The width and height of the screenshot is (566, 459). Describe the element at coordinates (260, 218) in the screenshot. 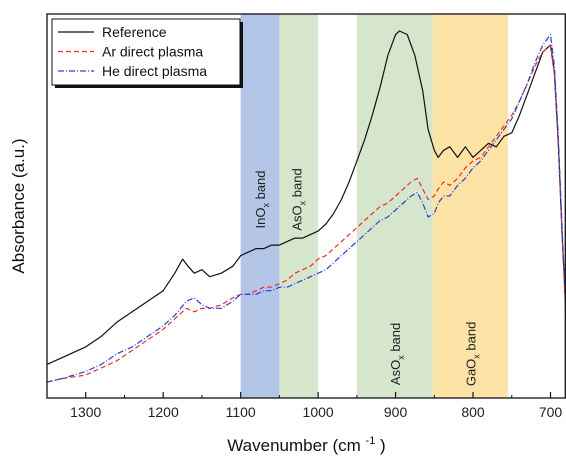

I see `band-label-main: InO` at that location.